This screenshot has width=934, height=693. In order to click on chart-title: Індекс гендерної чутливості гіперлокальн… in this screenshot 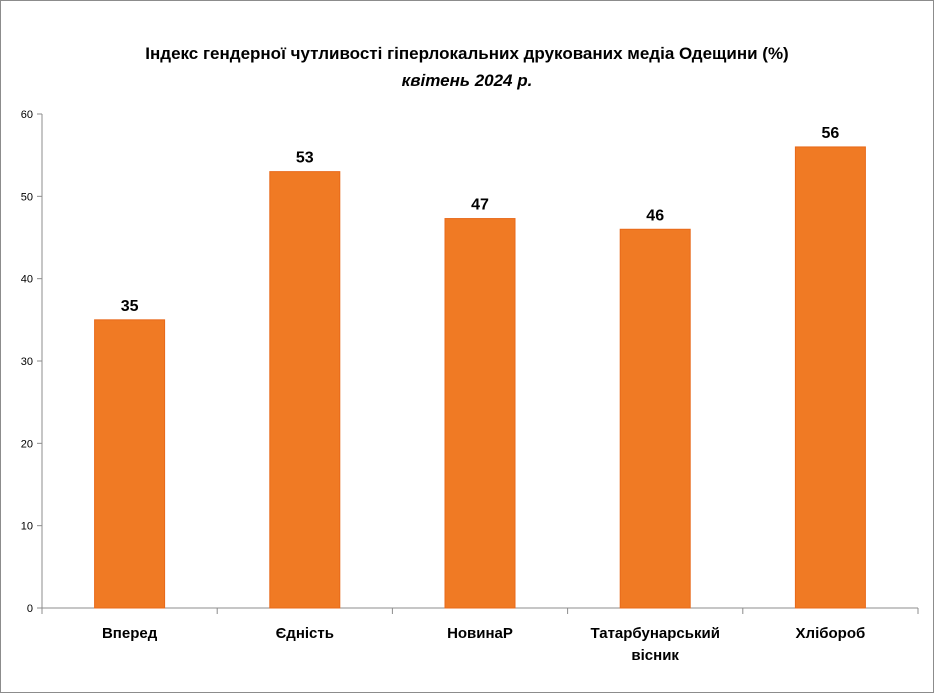, I will do `click(467, 53)`.